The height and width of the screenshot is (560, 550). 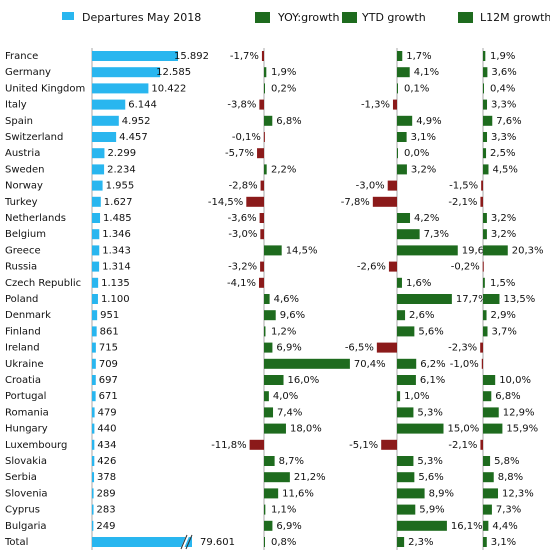 I want to click on value-label: 4,5%, so click(x=504, y=169).